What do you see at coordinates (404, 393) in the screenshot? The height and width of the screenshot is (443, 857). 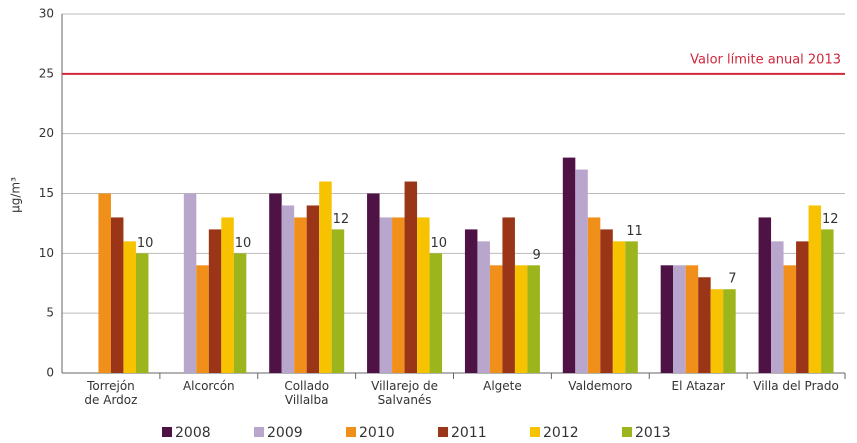 I see `x-tick-label: Villarejo de Salvanés` at bounding box center [404, 393].